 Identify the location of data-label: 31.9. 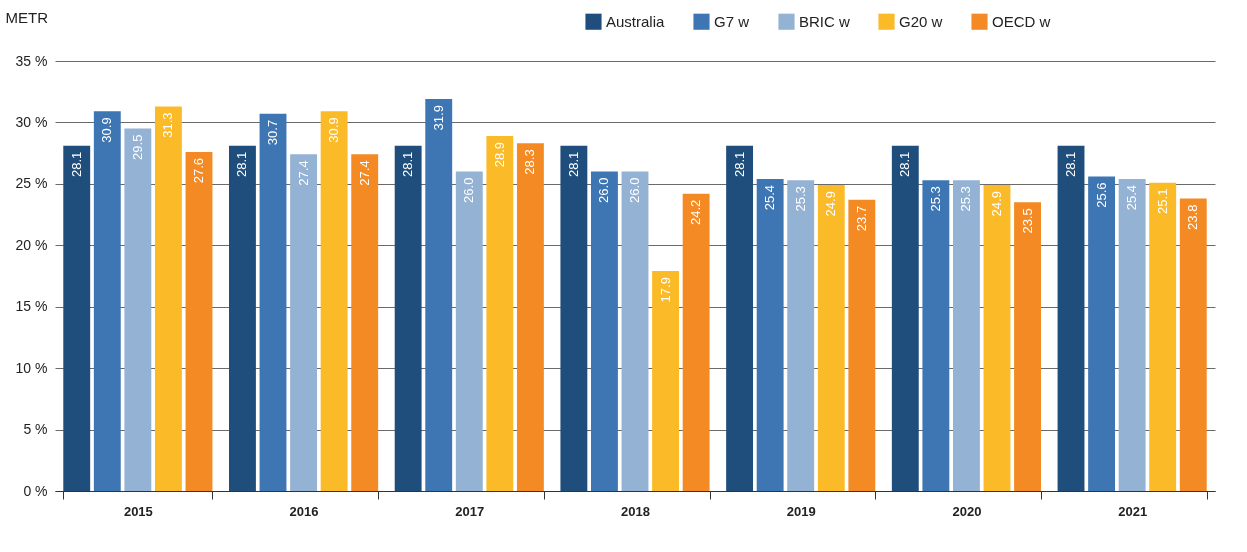
(438, 118).